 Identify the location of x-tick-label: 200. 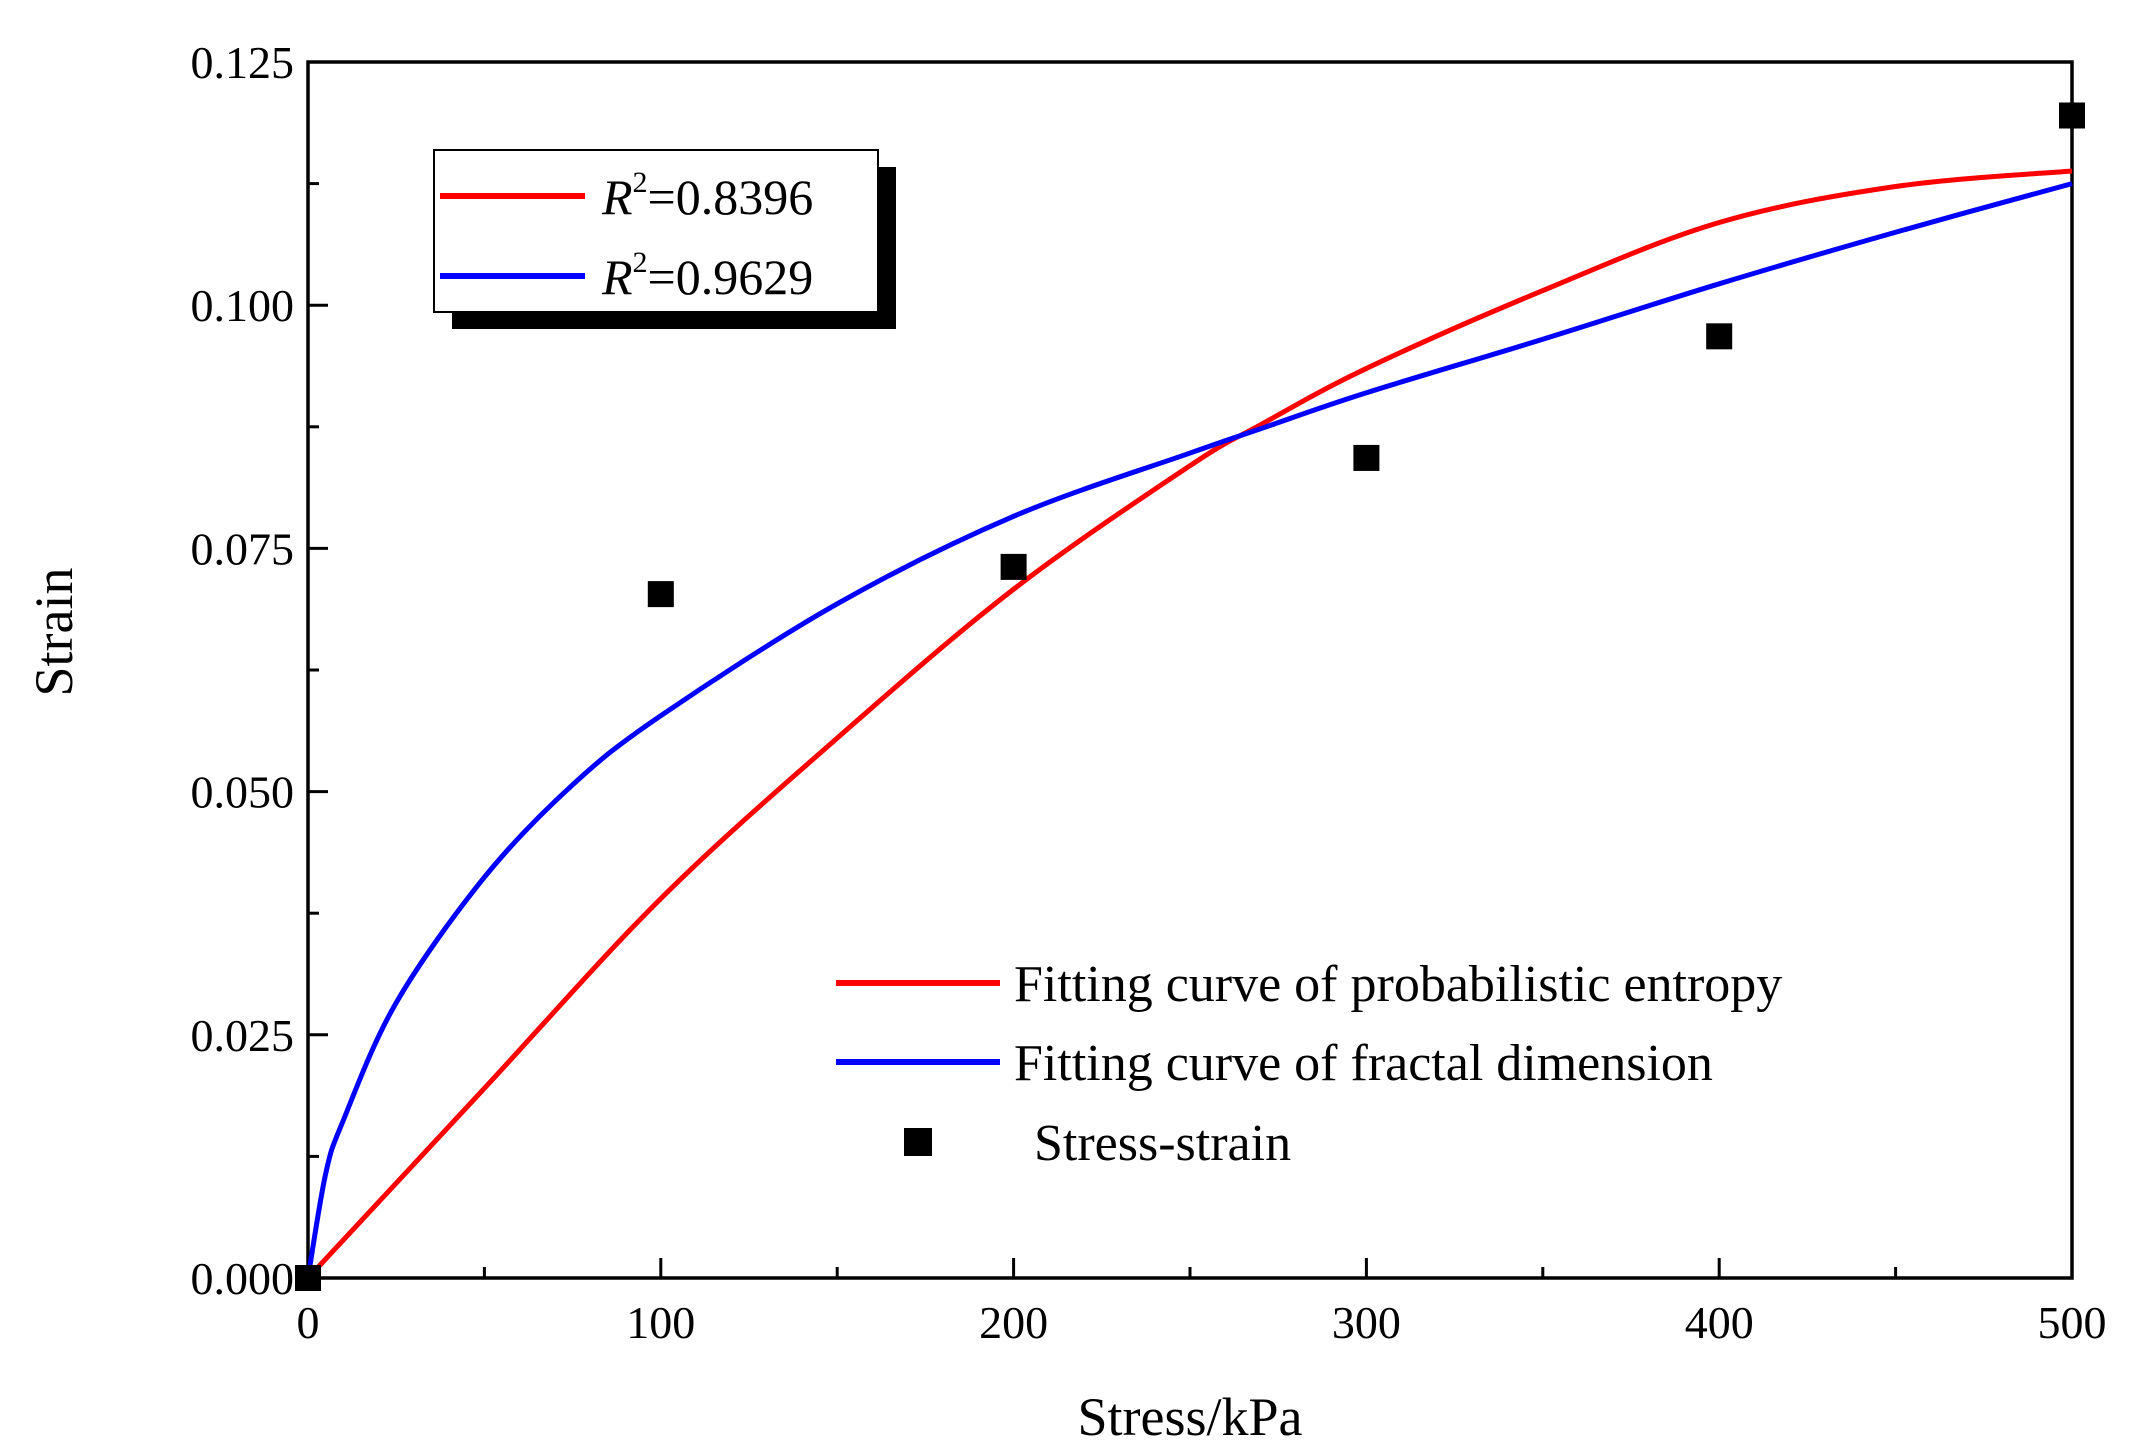
(1013, 1322).